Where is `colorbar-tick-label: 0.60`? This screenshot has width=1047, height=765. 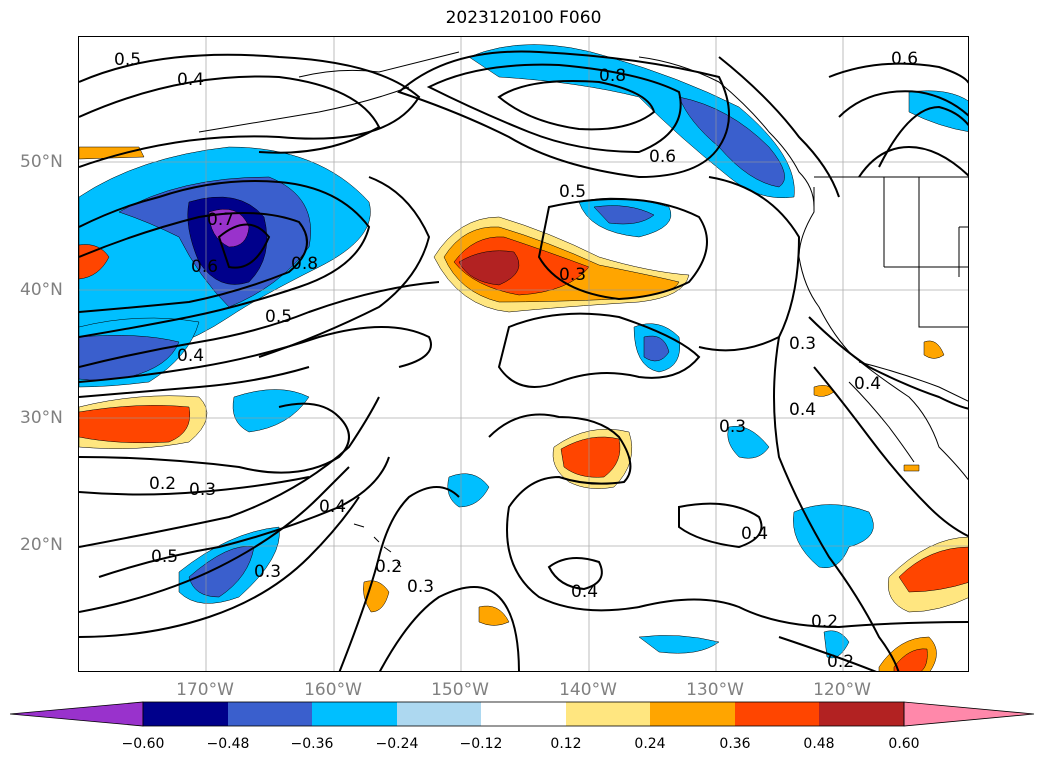 colorbar-tick-label: 0.60 is located at coordinates (904, 744).